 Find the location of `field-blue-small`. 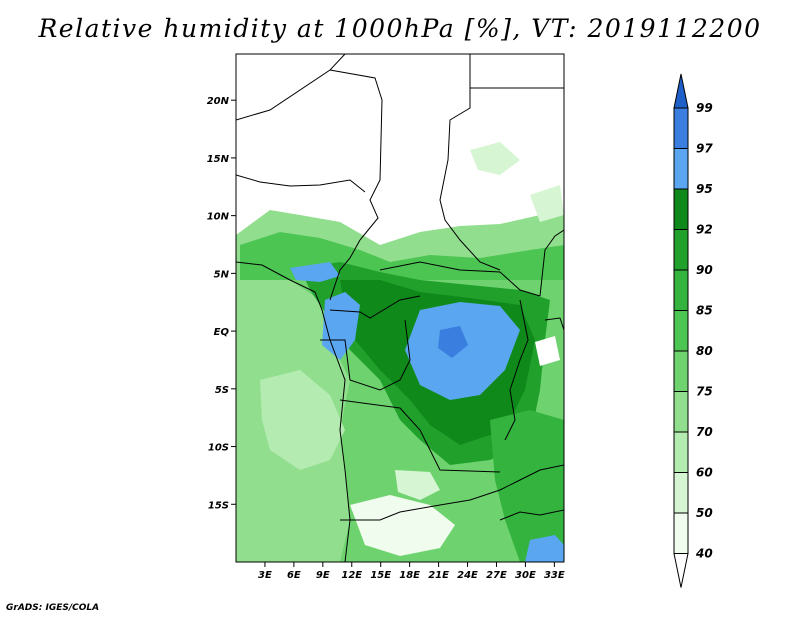

field-blue-small is located at coordinates (453, 342).